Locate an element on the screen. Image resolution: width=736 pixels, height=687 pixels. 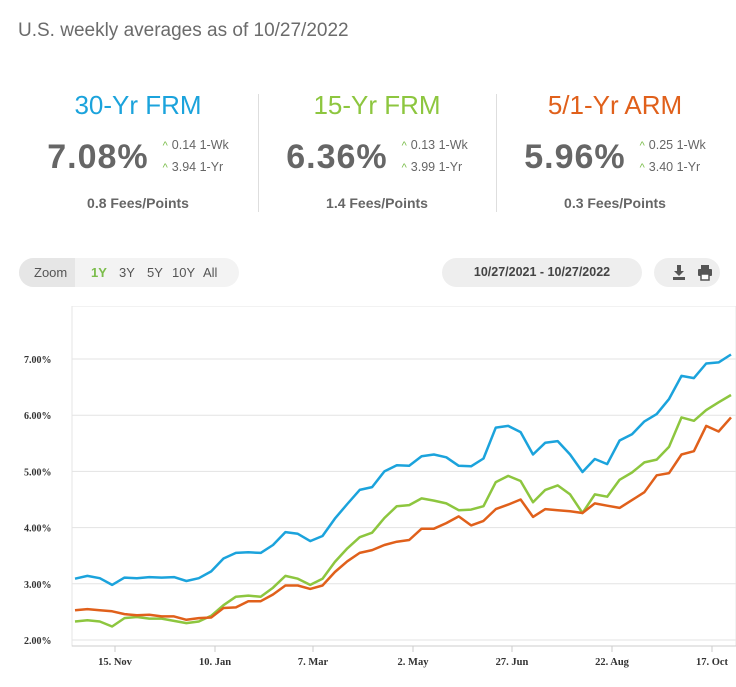
rate-name: 15-Yr FRM is located at coordinates (377, 105).